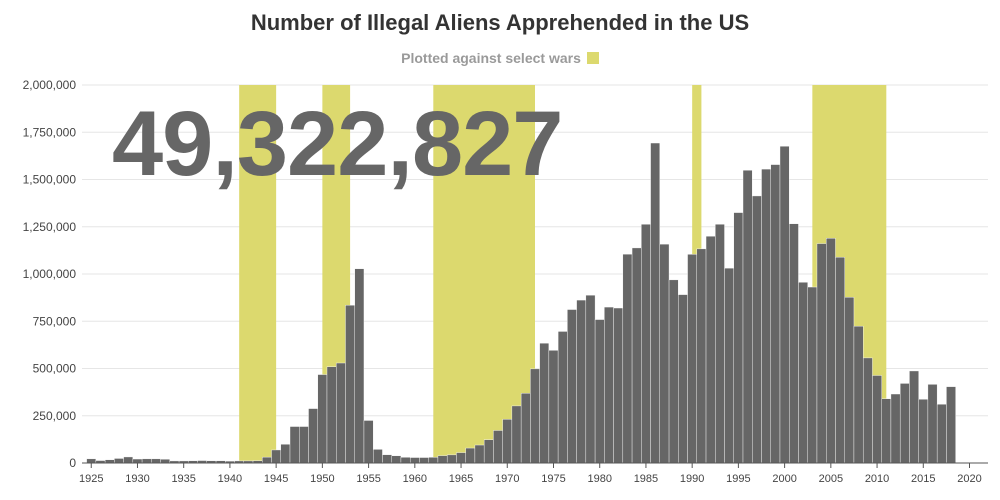 This screenshot has height=500, width=1000. What do you see at coordinates (500, 58) in the screenshot?
I see `chart-subtitle: Plotted against select wars` at bounding box center [500, 58].